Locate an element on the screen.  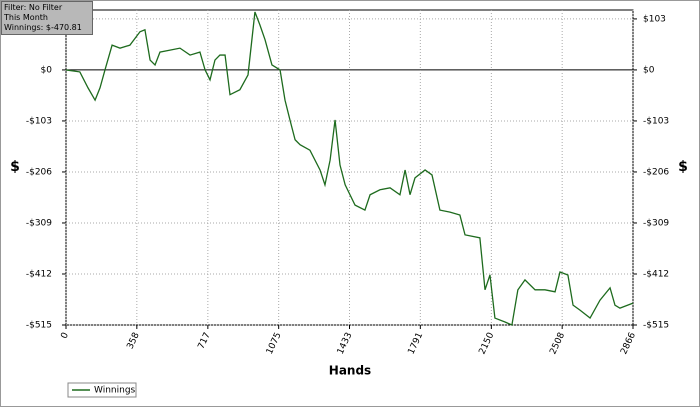
y-tick-label: -$206 is located at coordinates (39, 172).